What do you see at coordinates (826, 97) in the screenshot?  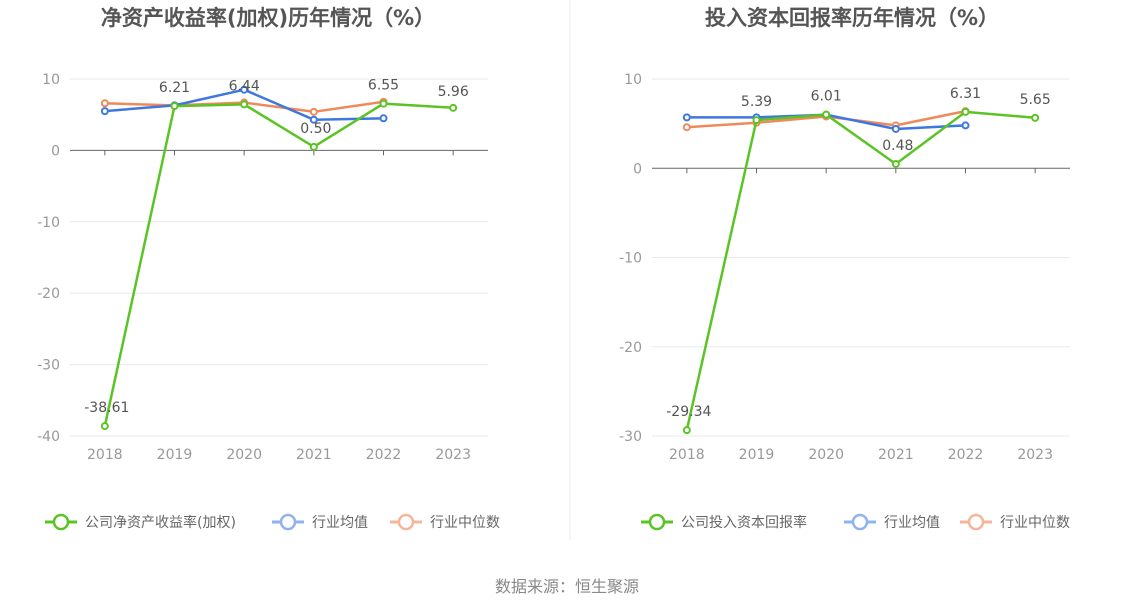 I see `data-label: 6.01` at bounding box center [826, 97].